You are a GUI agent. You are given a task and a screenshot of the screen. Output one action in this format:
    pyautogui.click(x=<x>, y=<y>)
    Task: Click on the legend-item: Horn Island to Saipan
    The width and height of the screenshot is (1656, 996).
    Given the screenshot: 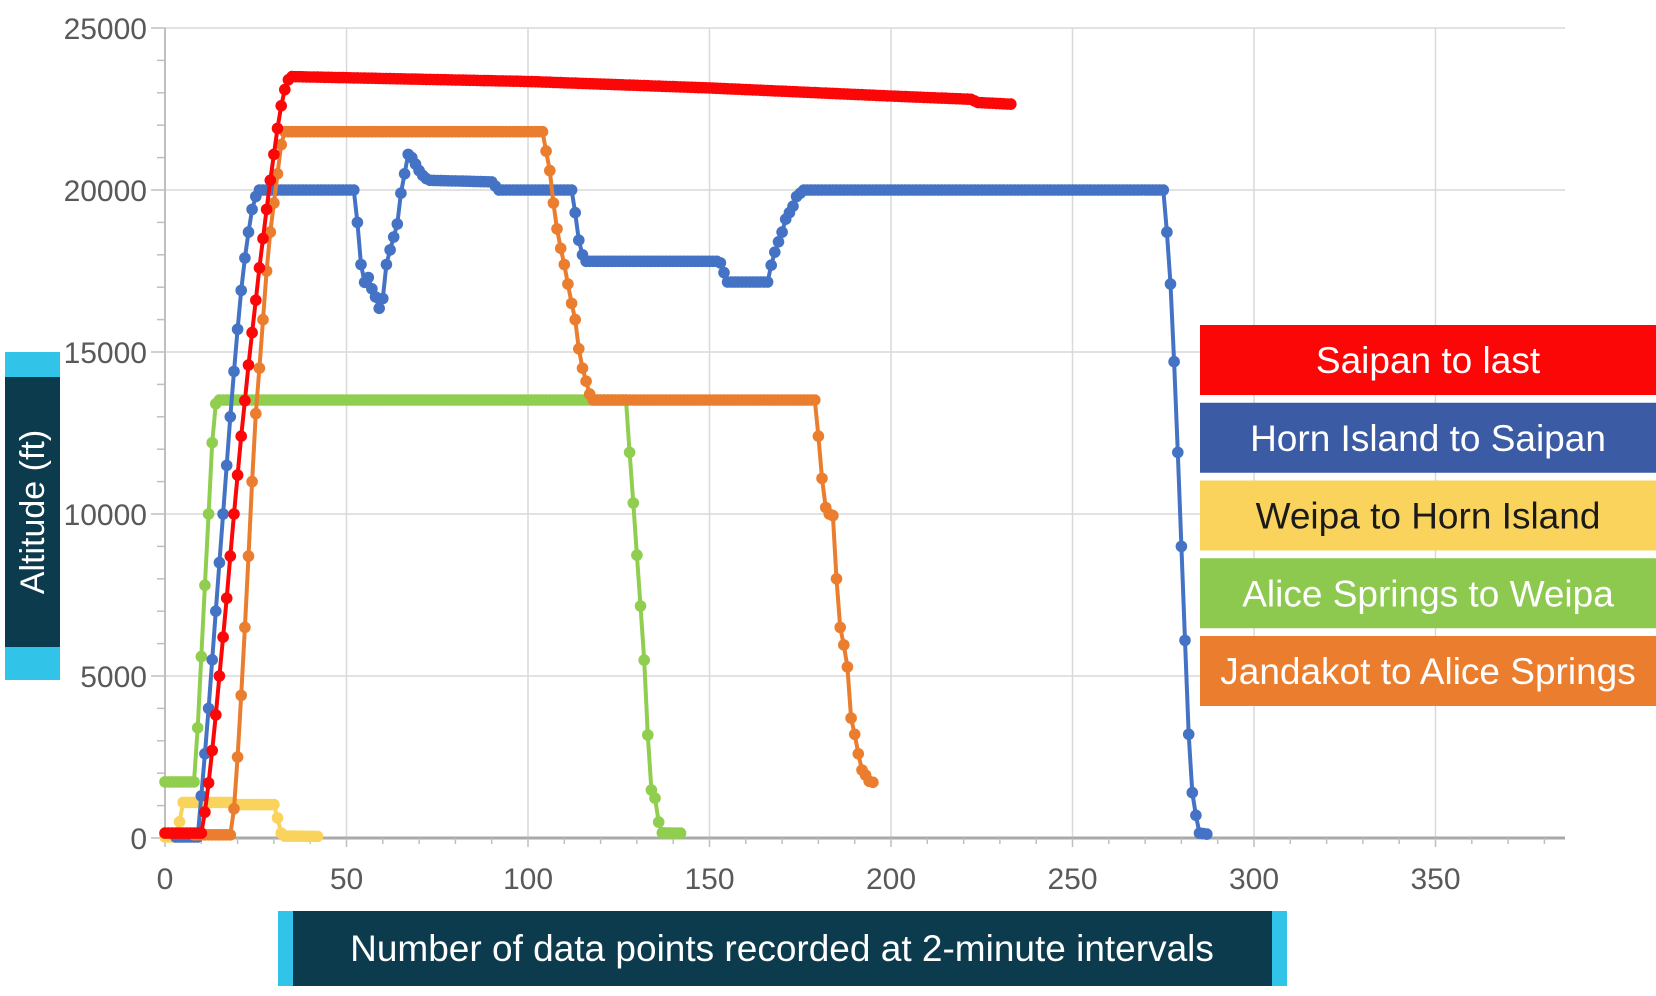 What is the action you would take?
    pyautogui.click(x=1428, y=437)
    